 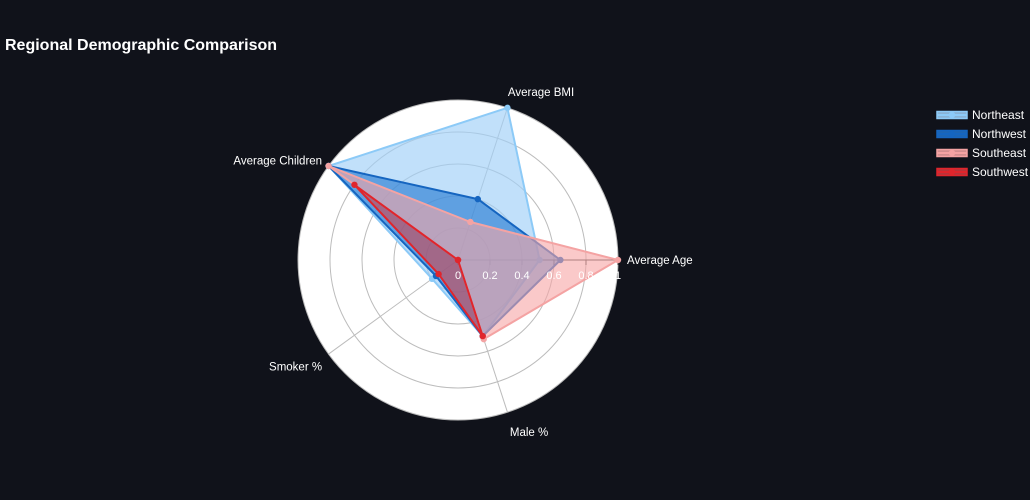 I want to click on legend-item-northeast: Northeast, so click(x=980, y=115).